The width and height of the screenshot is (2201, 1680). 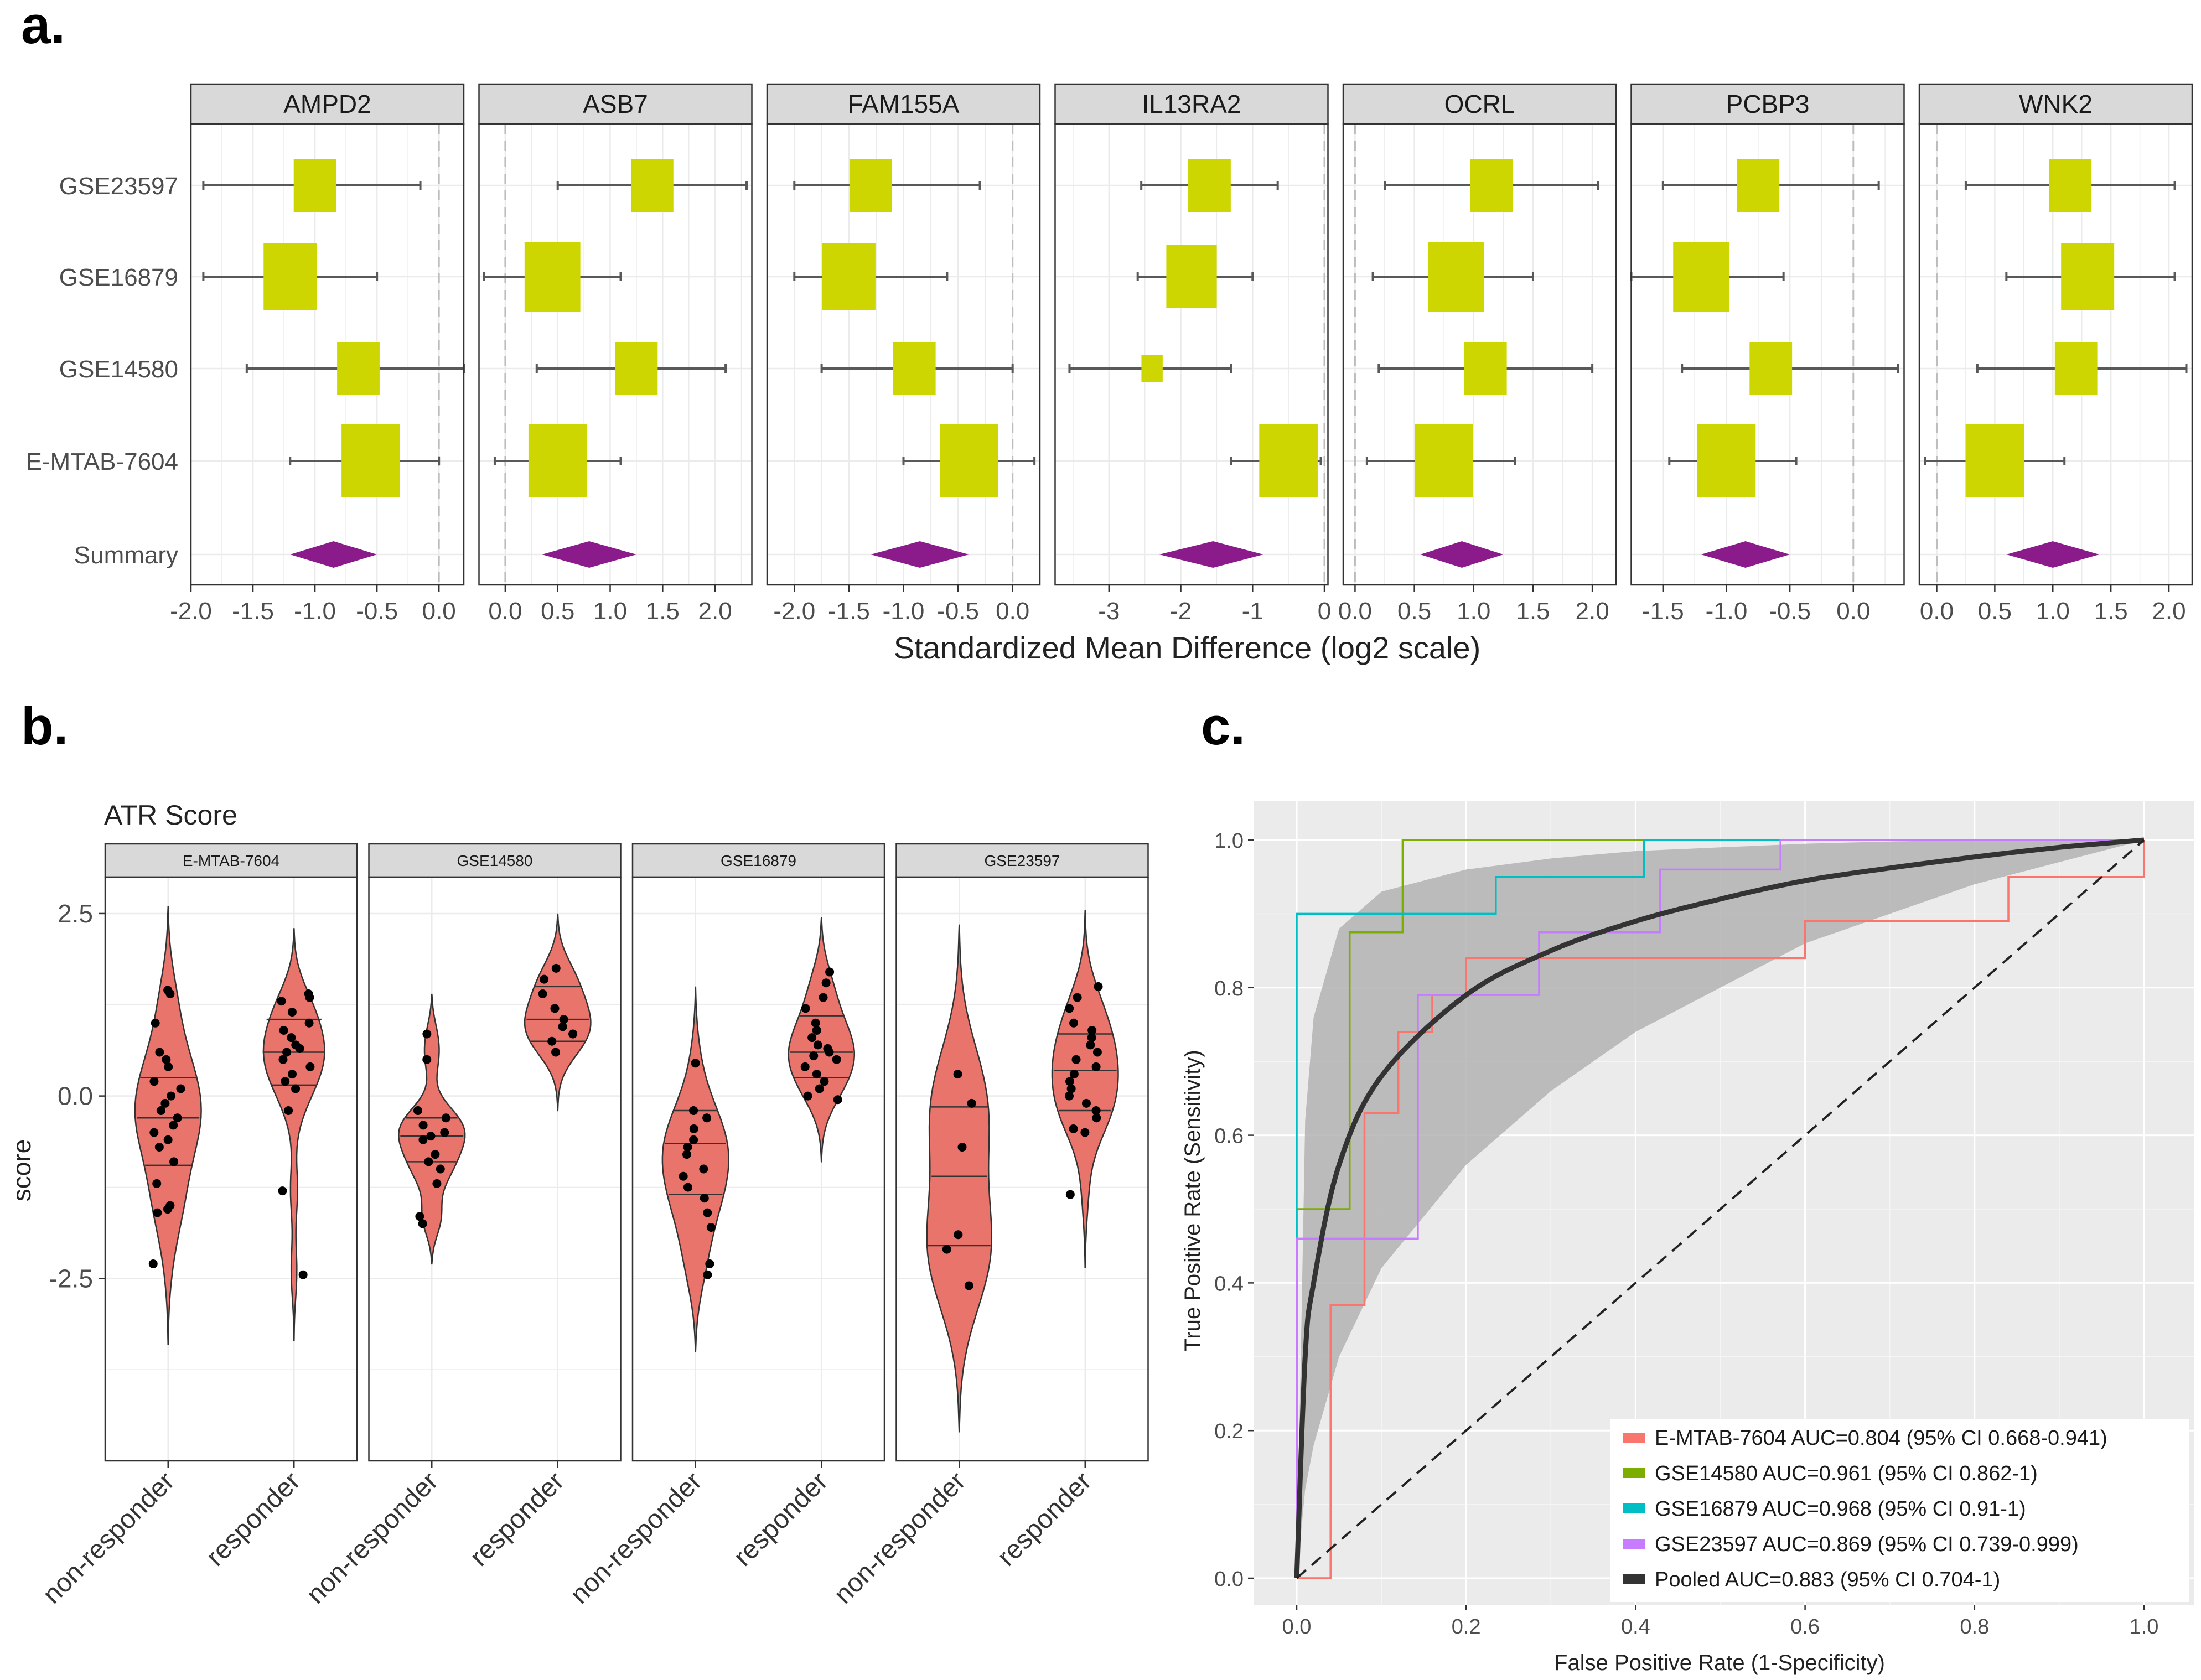 I want to click on forest-row-label: Summary, so click(x=126, y=555).